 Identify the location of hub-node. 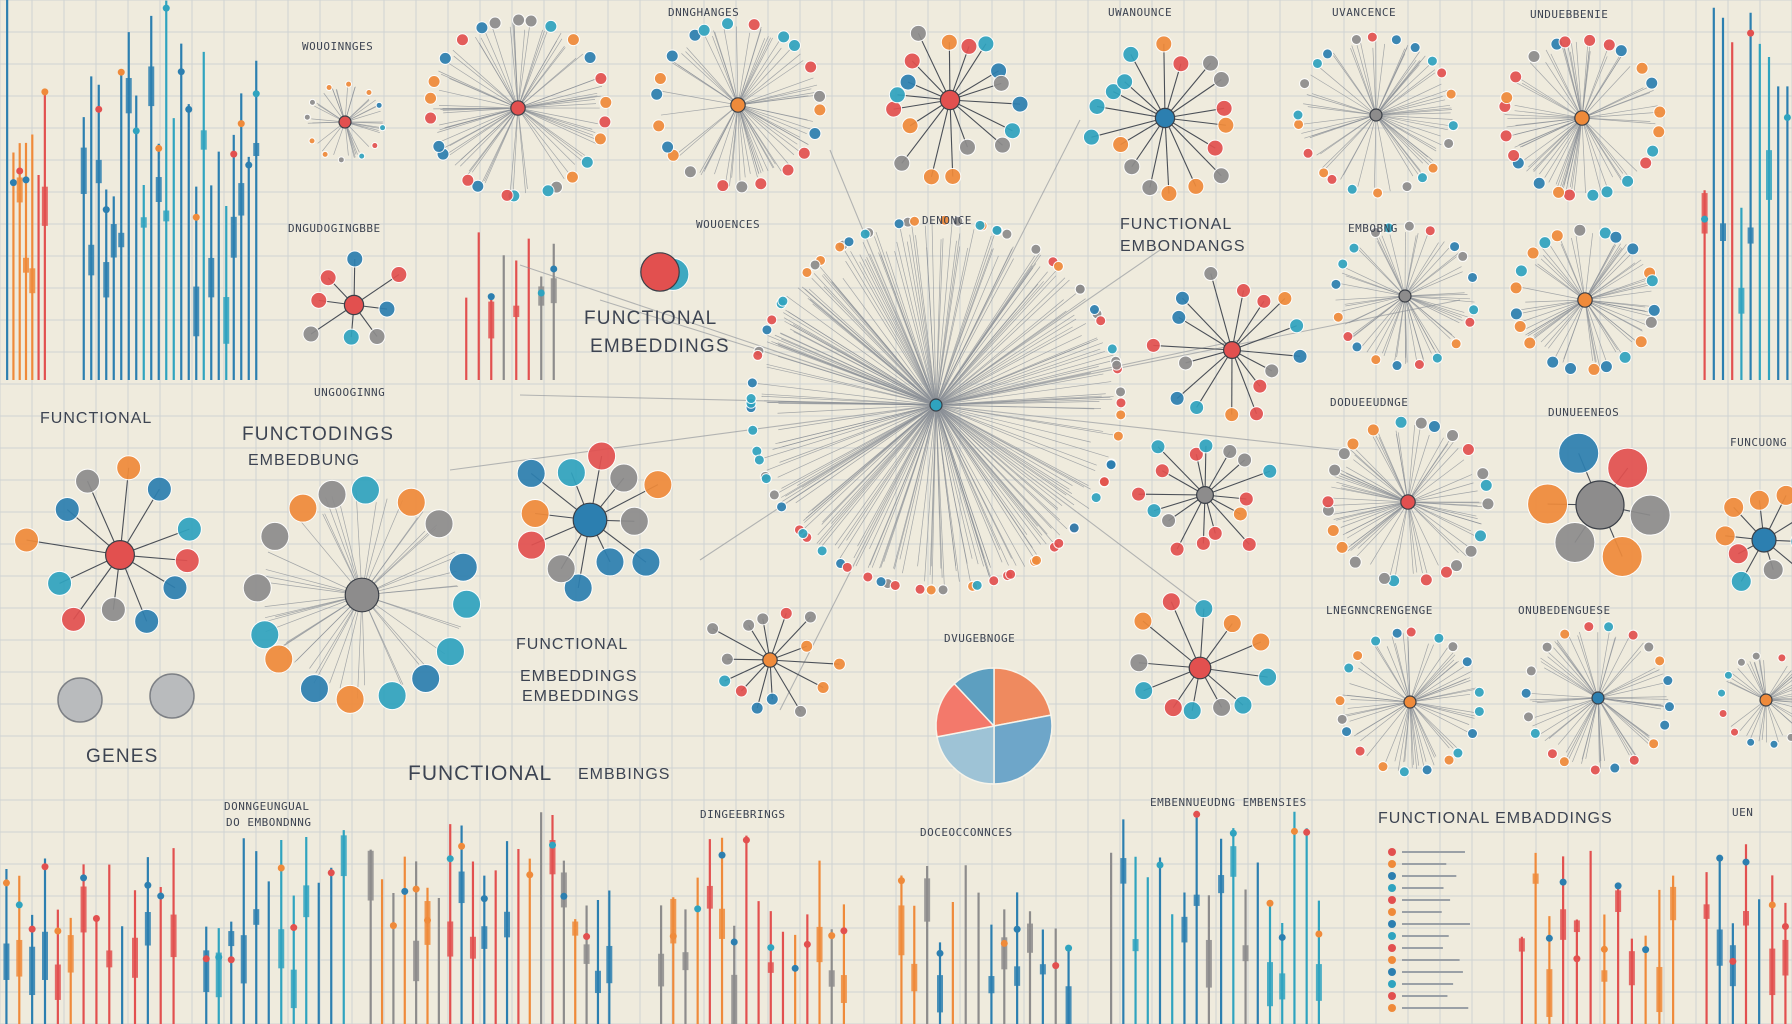
(1600, 505).